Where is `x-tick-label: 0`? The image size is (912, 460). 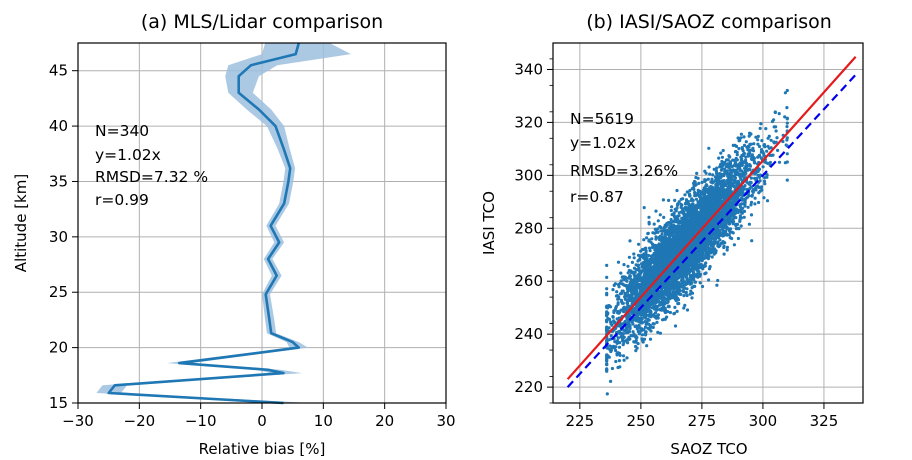
x-tick-label: 0 is located at coordinates (262, 421).